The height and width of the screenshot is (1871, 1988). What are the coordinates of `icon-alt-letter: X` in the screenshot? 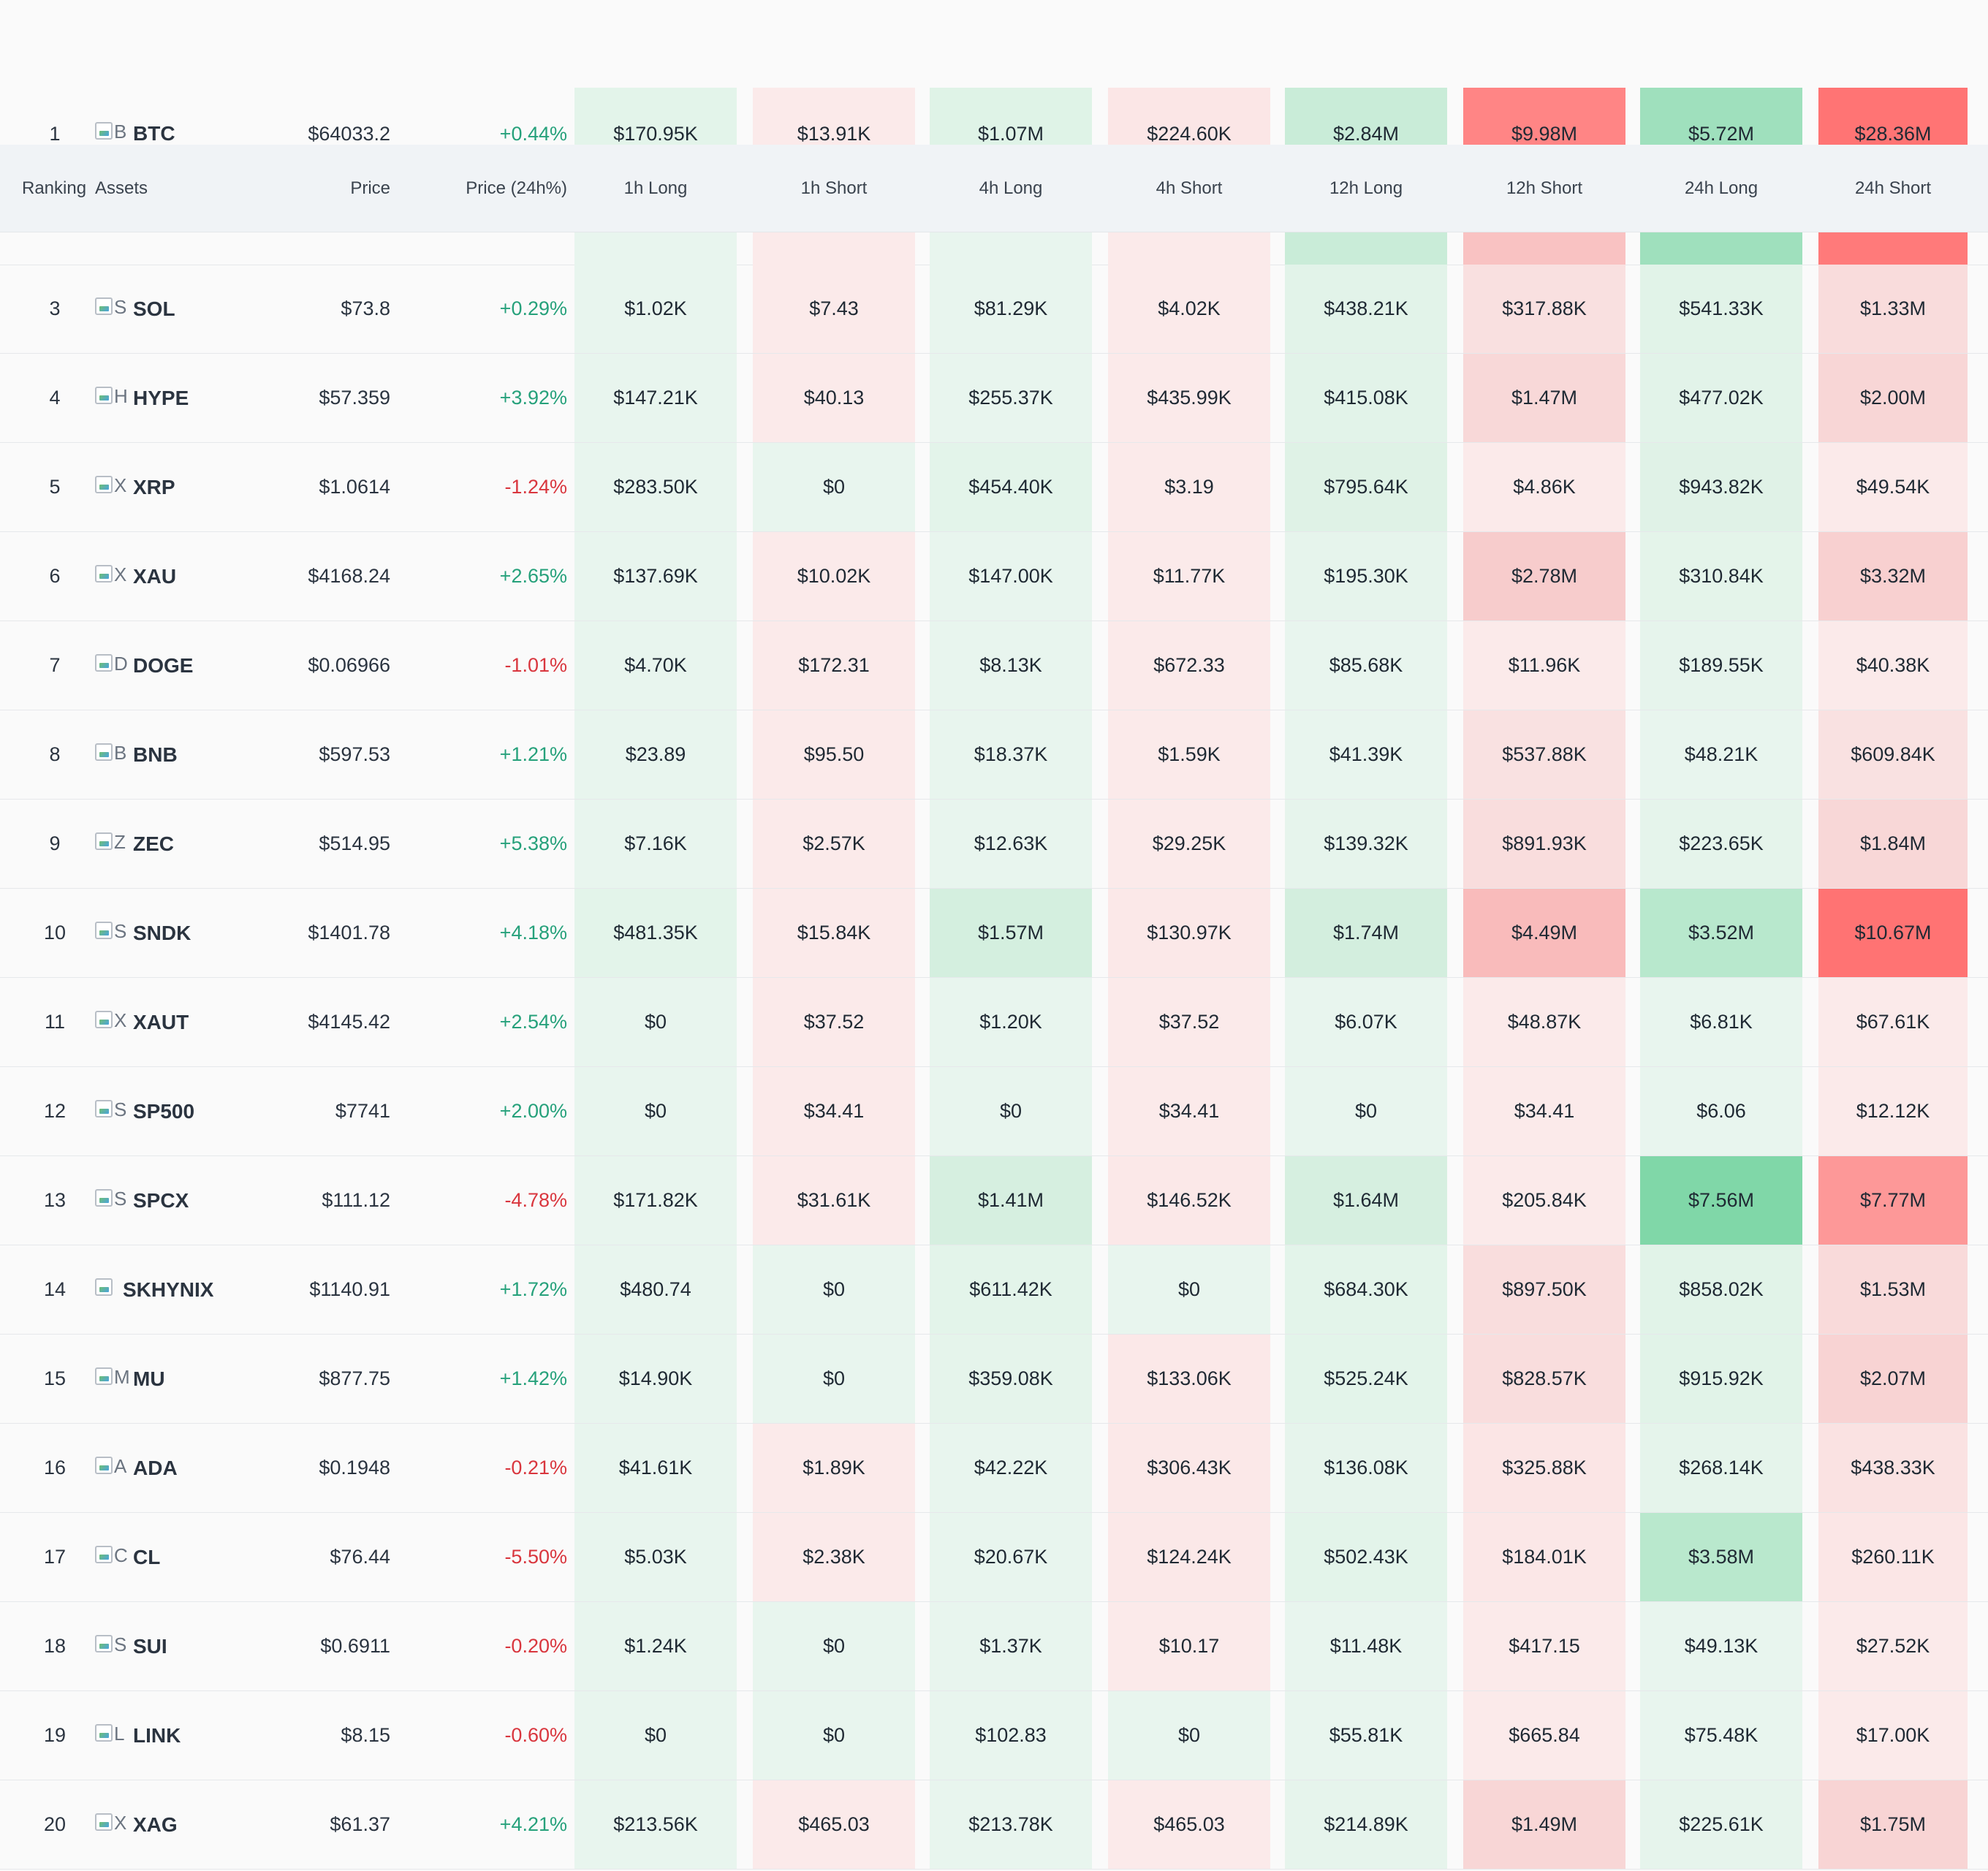 It's located at (120, 574).